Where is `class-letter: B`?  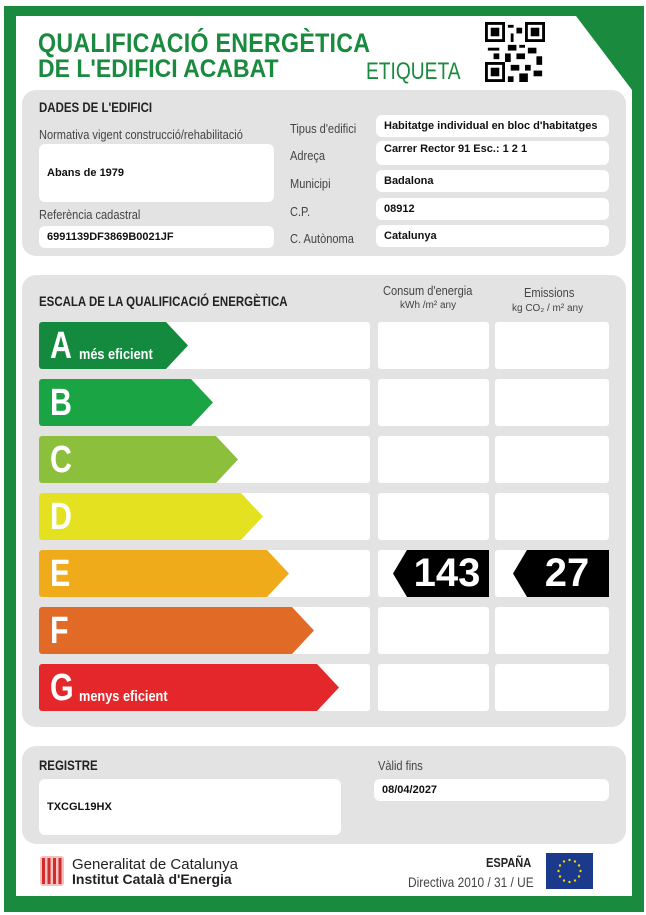
class-letter: B is located at coordinates (61, 403).